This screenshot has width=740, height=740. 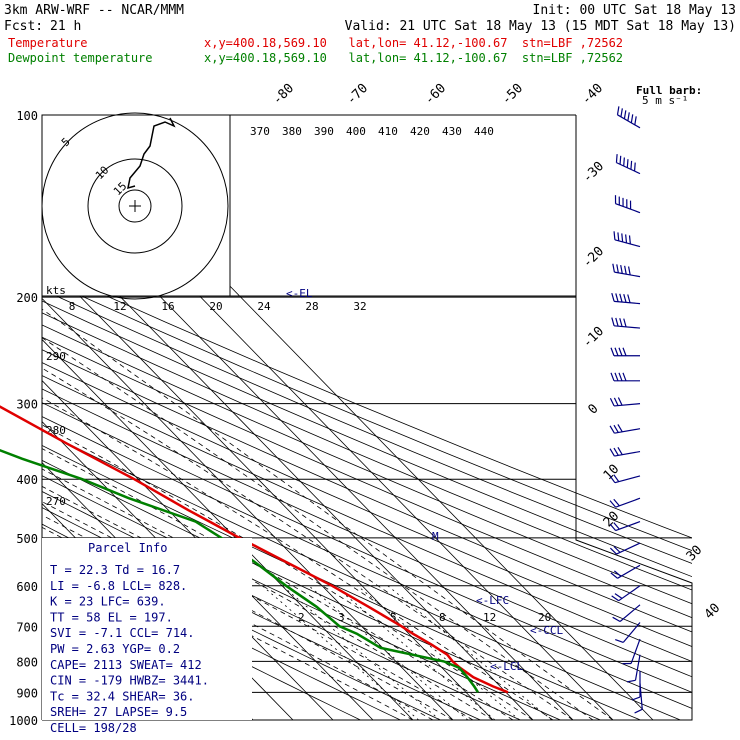 I want to click on hodograph-speed-label: 12, so click(x=119, y=306).